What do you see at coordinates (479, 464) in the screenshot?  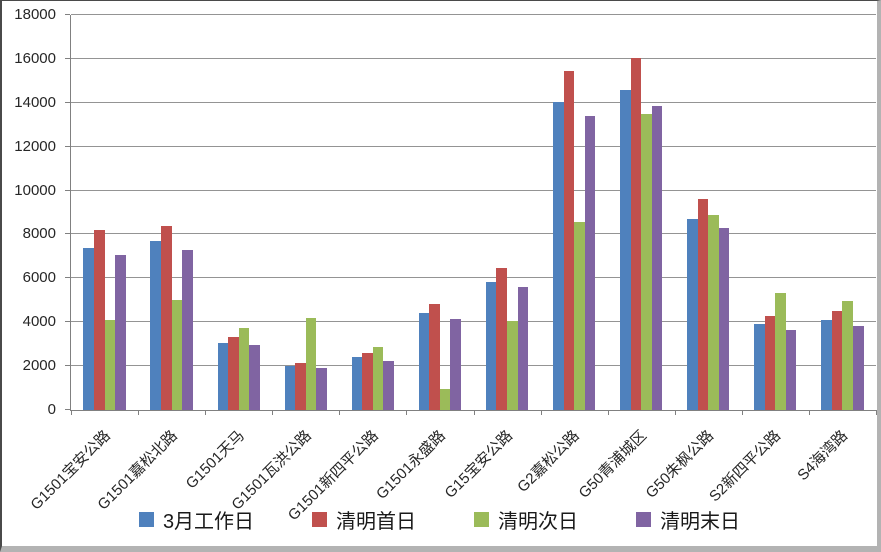 I see `x-axis-category-label: G15宝安公路` at bounding box center [479, 464].